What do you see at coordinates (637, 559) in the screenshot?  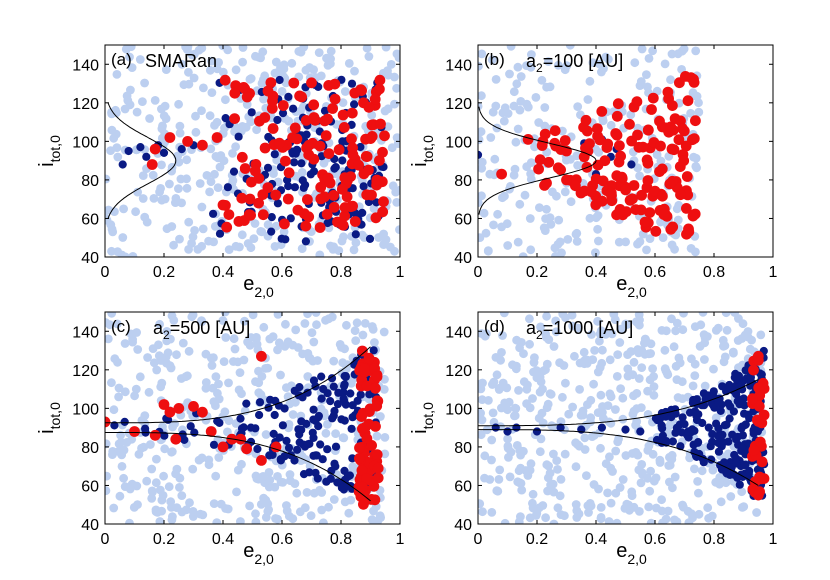 I see `x-axis-label-sub: 2,0` at bounding box center [637, 559].